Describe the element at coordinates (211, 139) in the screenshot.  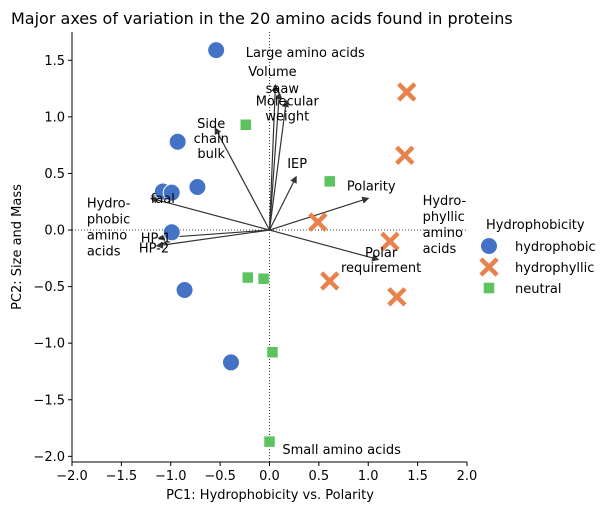
I see `loading-label: Side chain bulk` at that location.